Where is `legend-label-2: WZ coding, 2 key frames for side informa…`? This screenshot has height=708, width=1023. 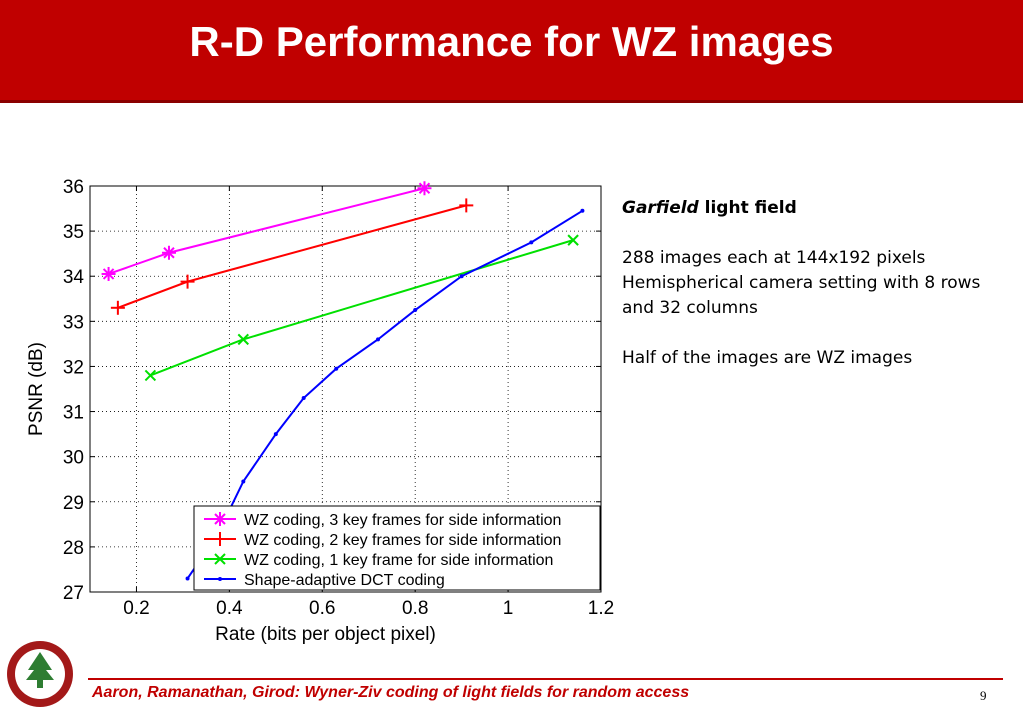 legend-label-2: WZ coding, 2 key frames for side informa… is located at coordinates (402, 540).